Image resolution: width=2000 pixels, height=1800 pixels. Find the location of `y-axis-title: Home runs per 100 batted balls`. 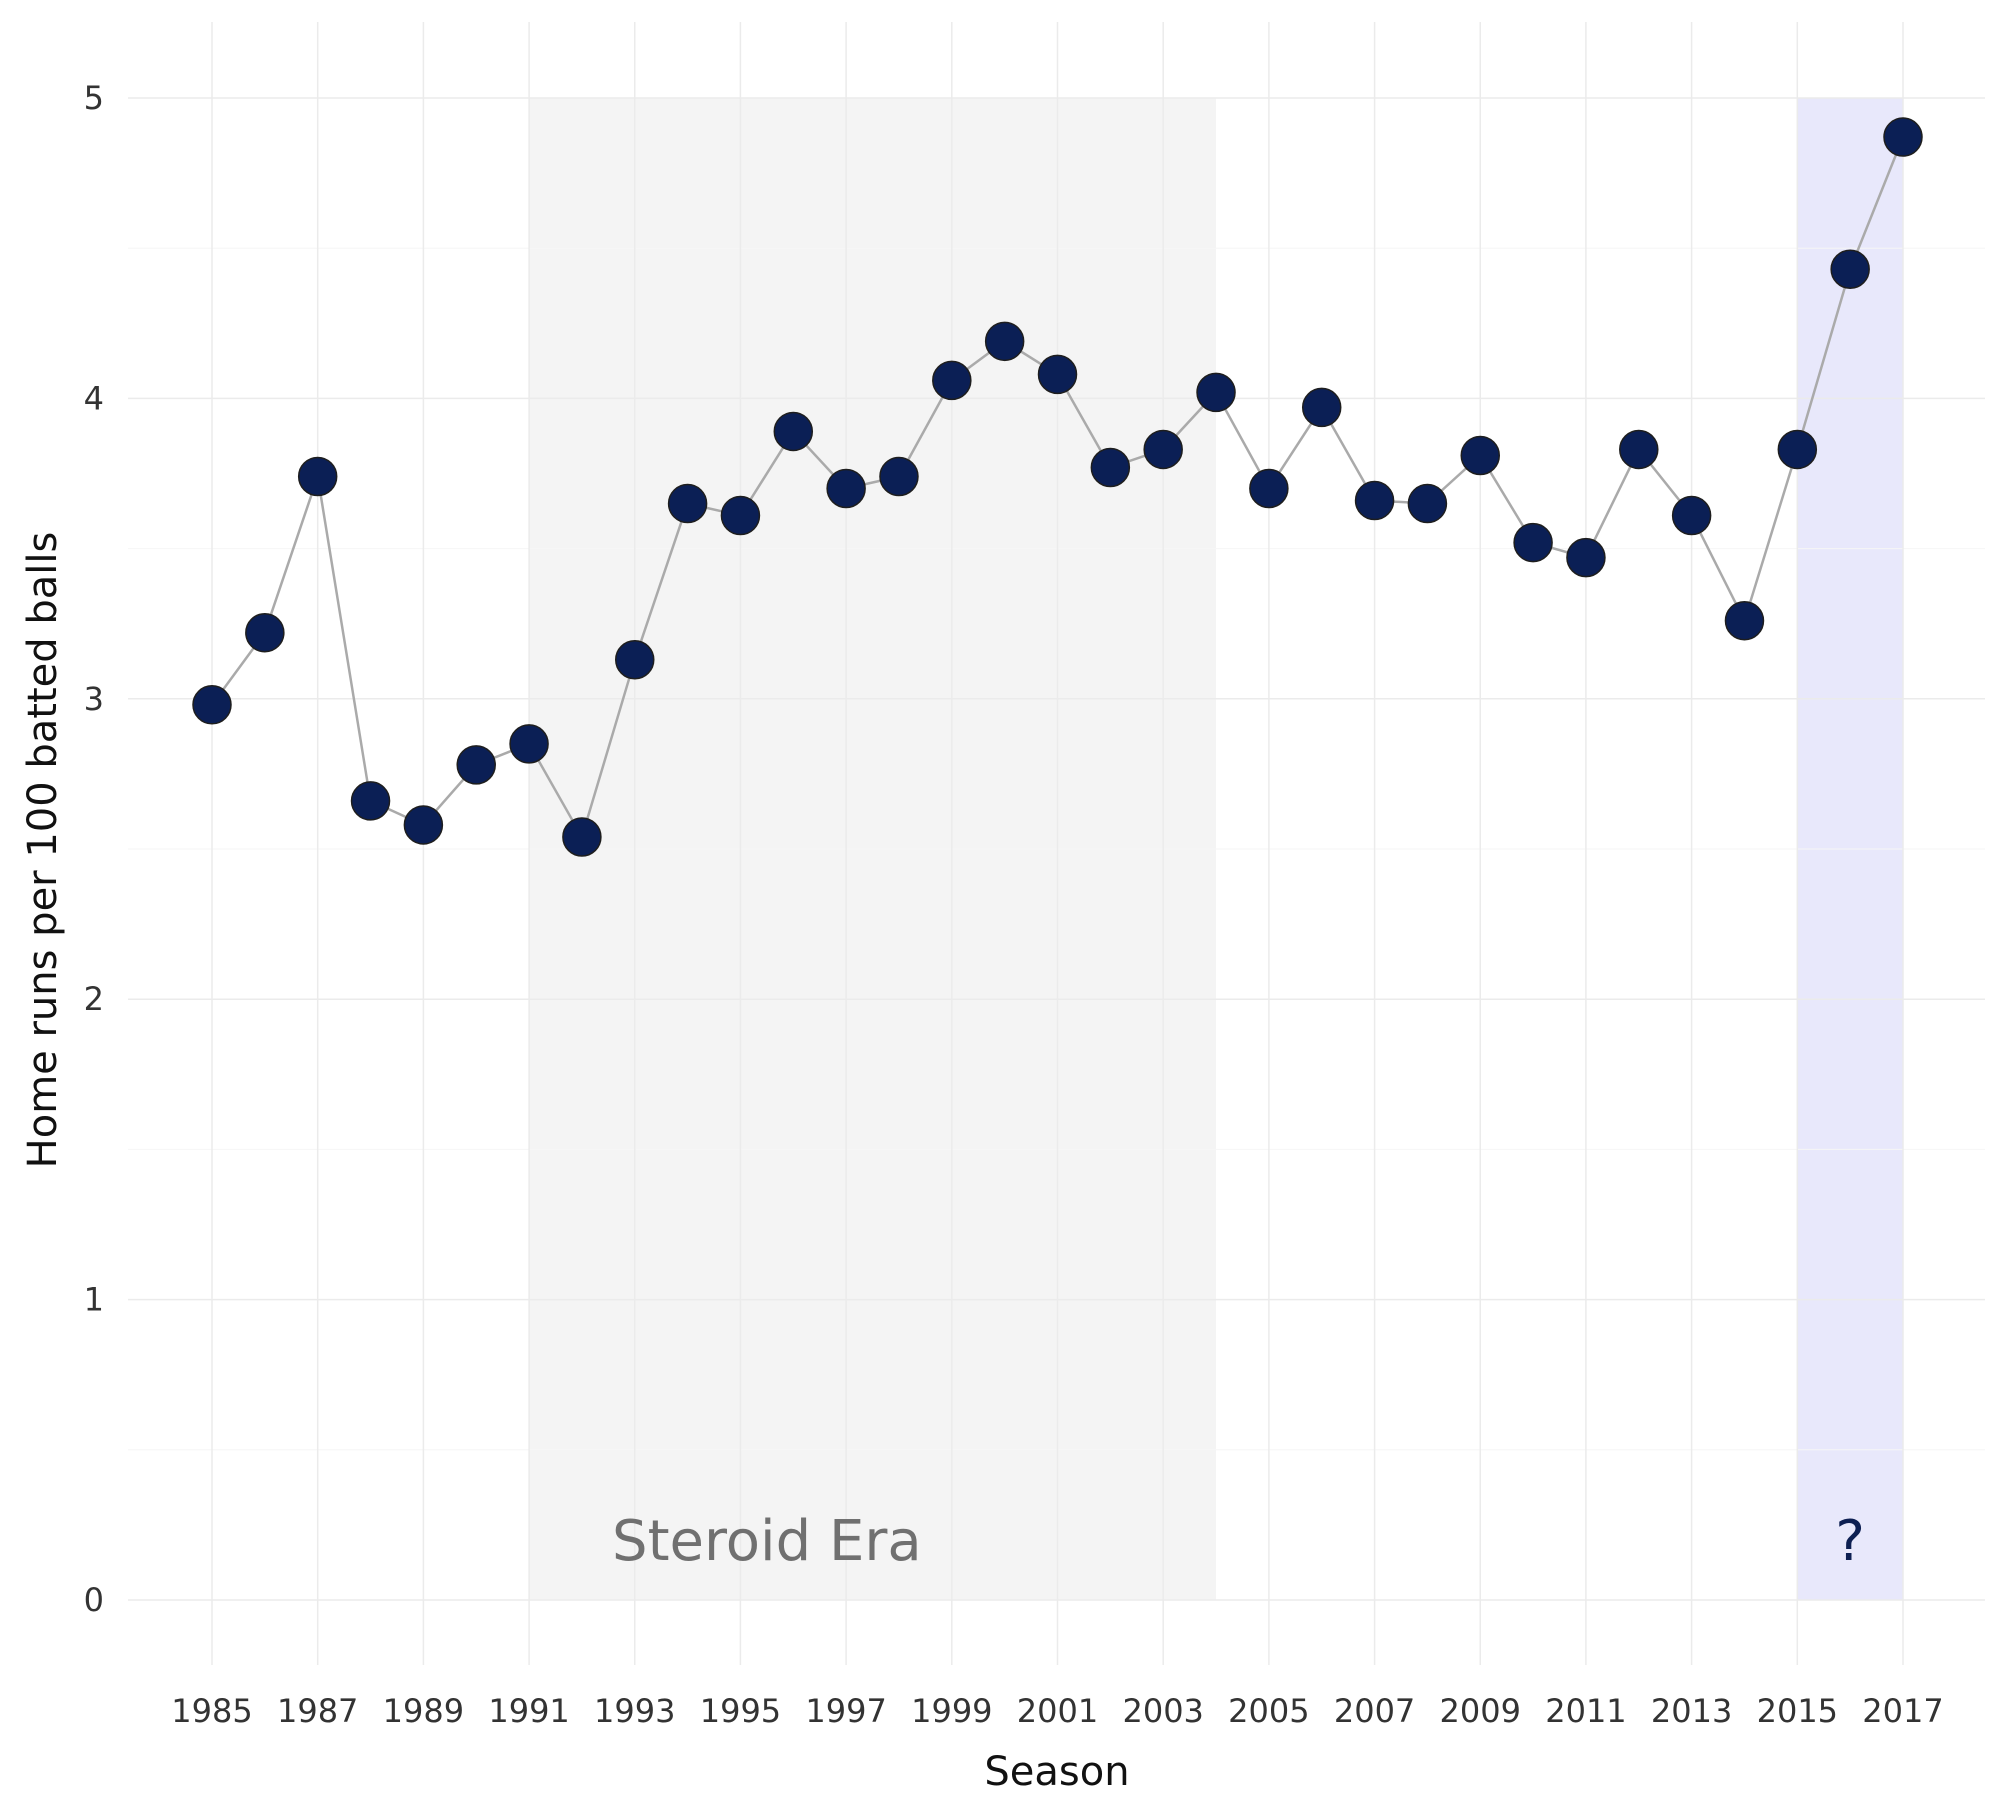

y-axis-title: Home runs per 100 batted balls is located at coordinates (43, 850).